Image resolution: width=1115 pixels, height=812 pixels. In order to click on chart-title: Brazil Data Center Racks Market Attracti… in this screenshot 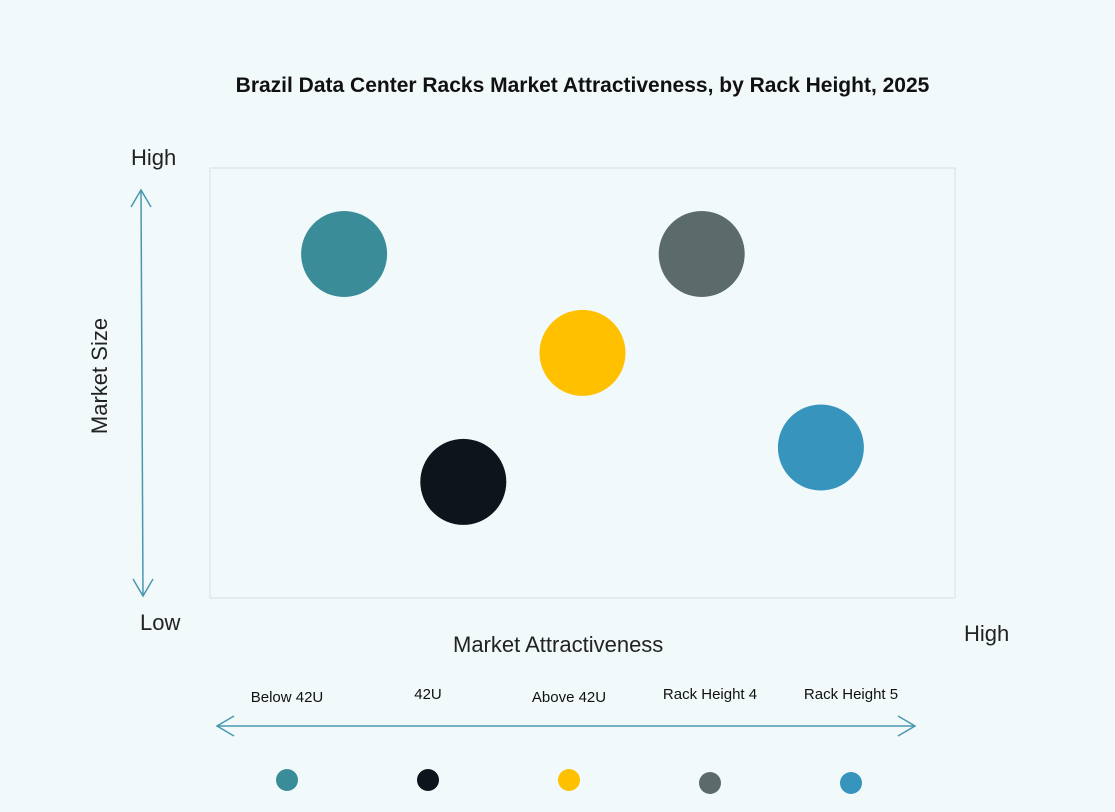, I will do `click(582, 85)`.